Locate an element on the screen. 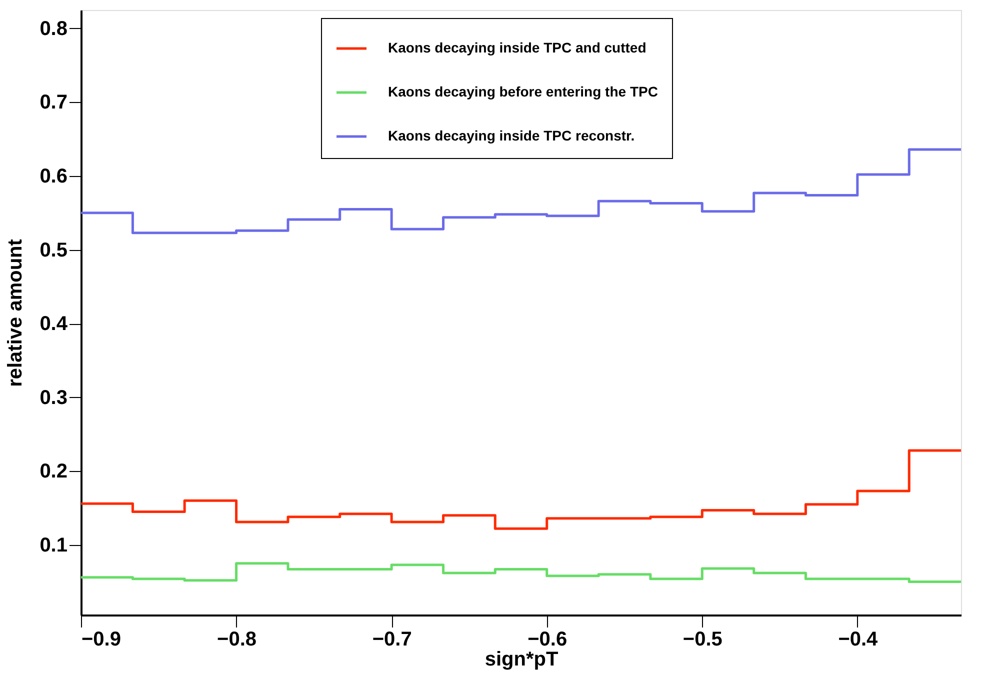 The height and width of the screenshot is (682, 990). y-tick-label: 0.8 is located at coordinates (54, 29).